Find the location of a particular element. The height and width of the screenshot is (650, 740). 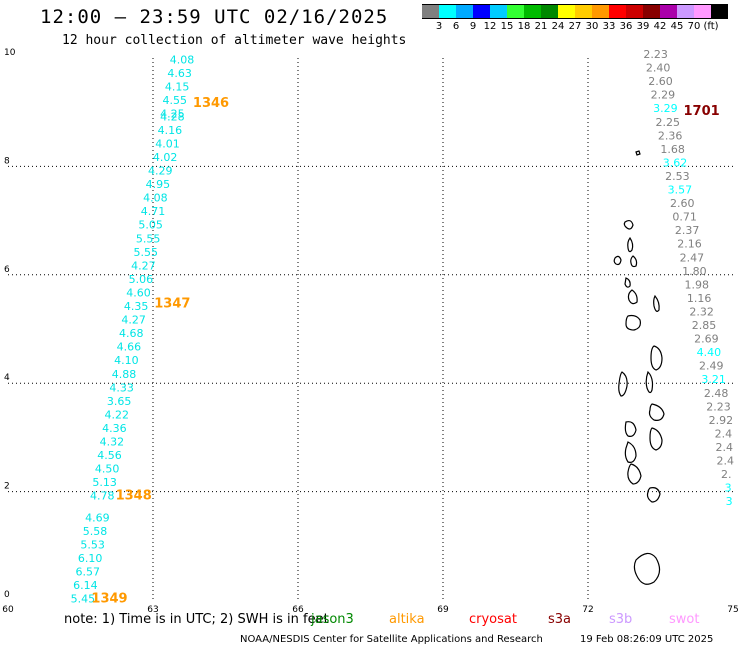

pass-label: 1349 is located at coordinates (109, 599).